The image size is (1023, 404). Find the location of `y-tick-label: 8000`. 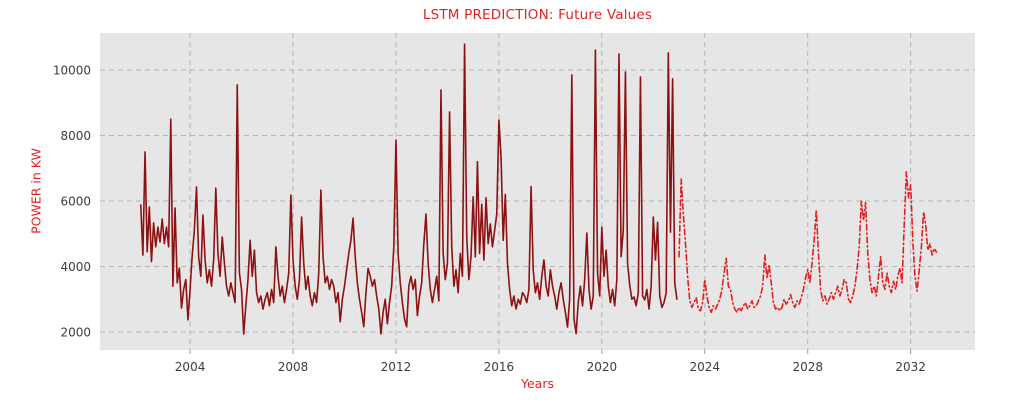

y-tick-label: 8000 is located at coordinates (75, 136).